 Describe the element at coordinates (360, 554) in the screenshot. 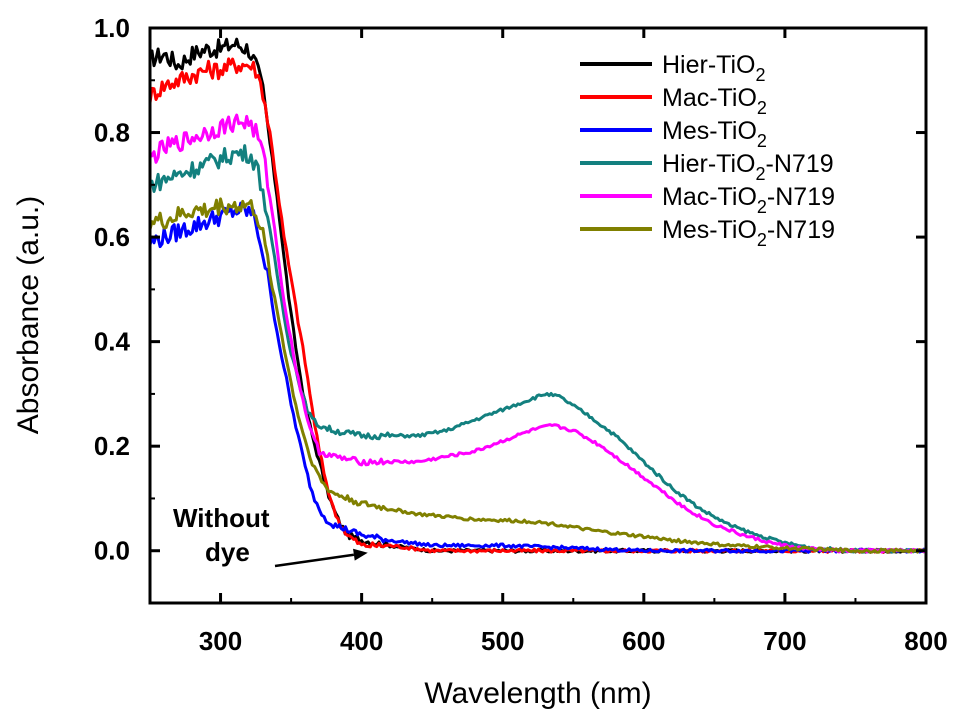

I see `annotation-arrowhead` at that location.